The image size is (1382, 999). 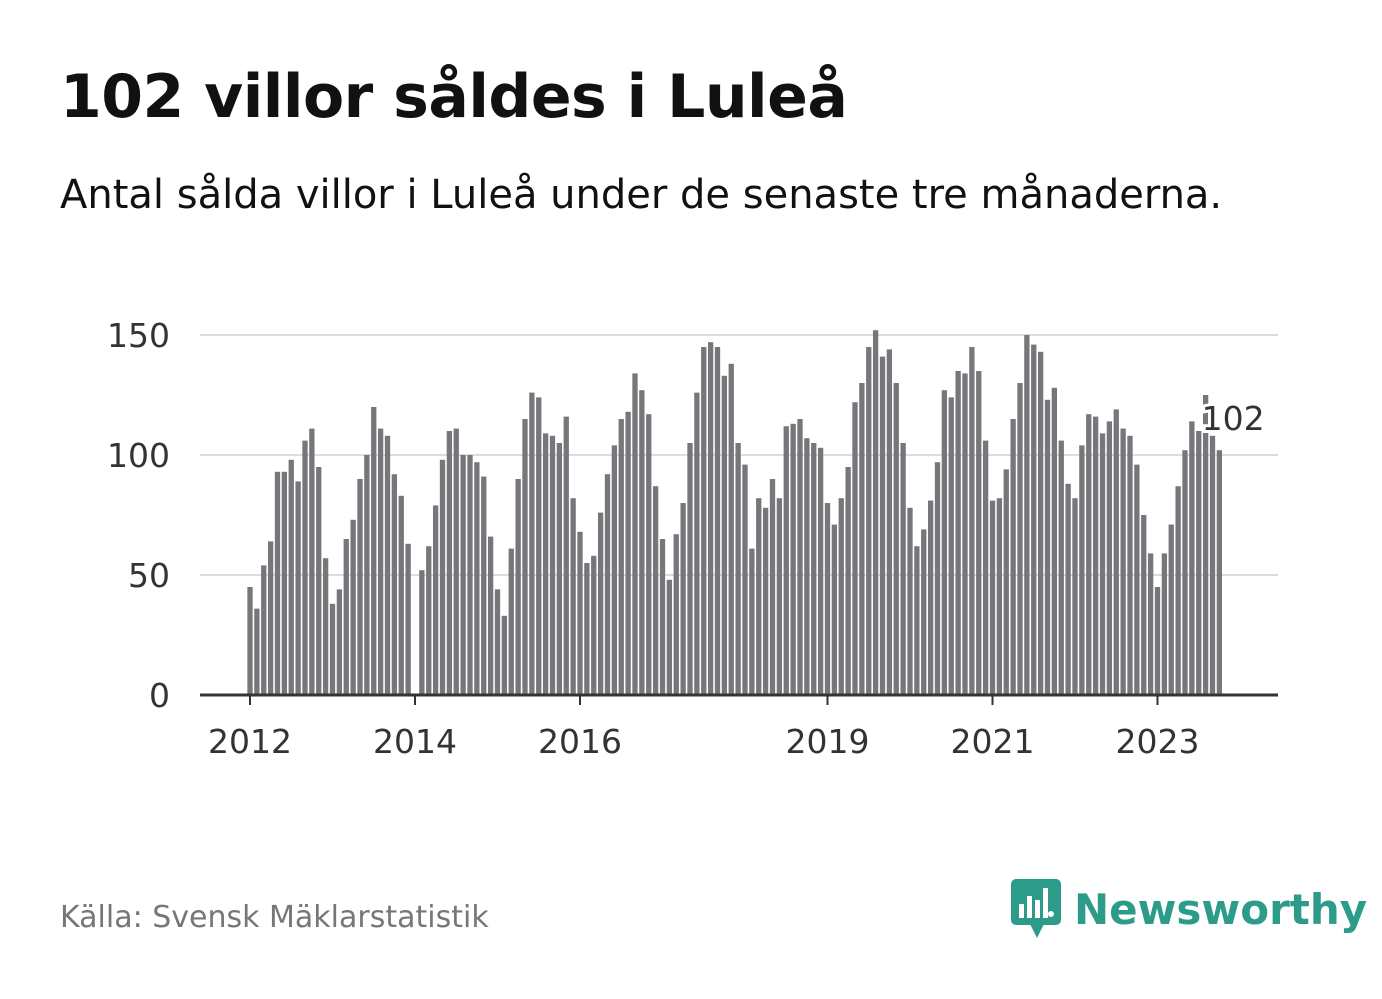 What do you see at coordinates (159, 695) in the screenshot?
I see `y-tick-label: 0` at bounding box center [159, 695].